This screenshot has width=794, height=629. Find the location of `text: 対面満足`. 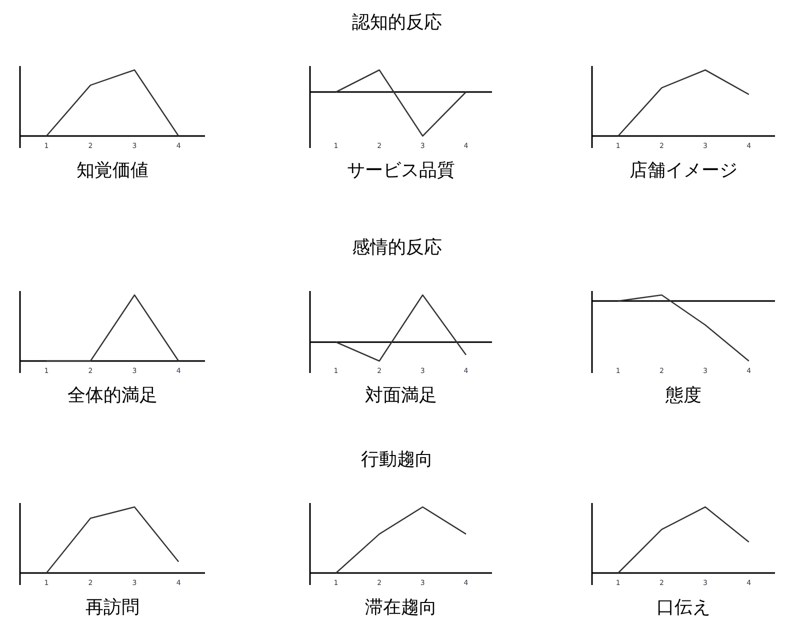

text: 対面満足 is located at coordinates (401, 395).